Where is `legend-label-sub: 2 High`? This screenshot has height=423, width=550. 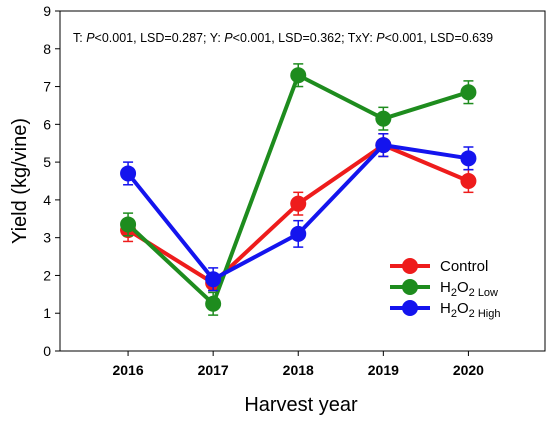
legend-label-sub: 2 High is located at coordinates (485, 314).